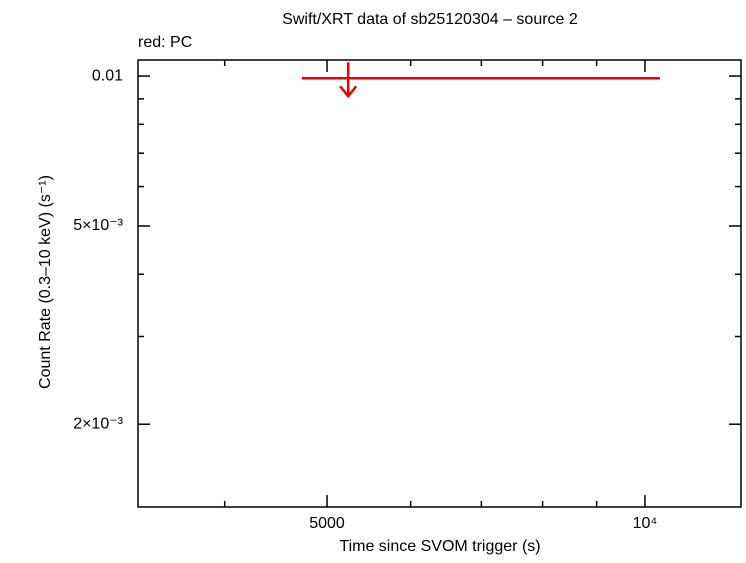 This screenshot has height=563, width=746. Describe the element at coordinates (45, 282) in the screenshot. I see `y-axis-label: Count Rate (0.3–10 keV) (s⁻¹)` at that location.